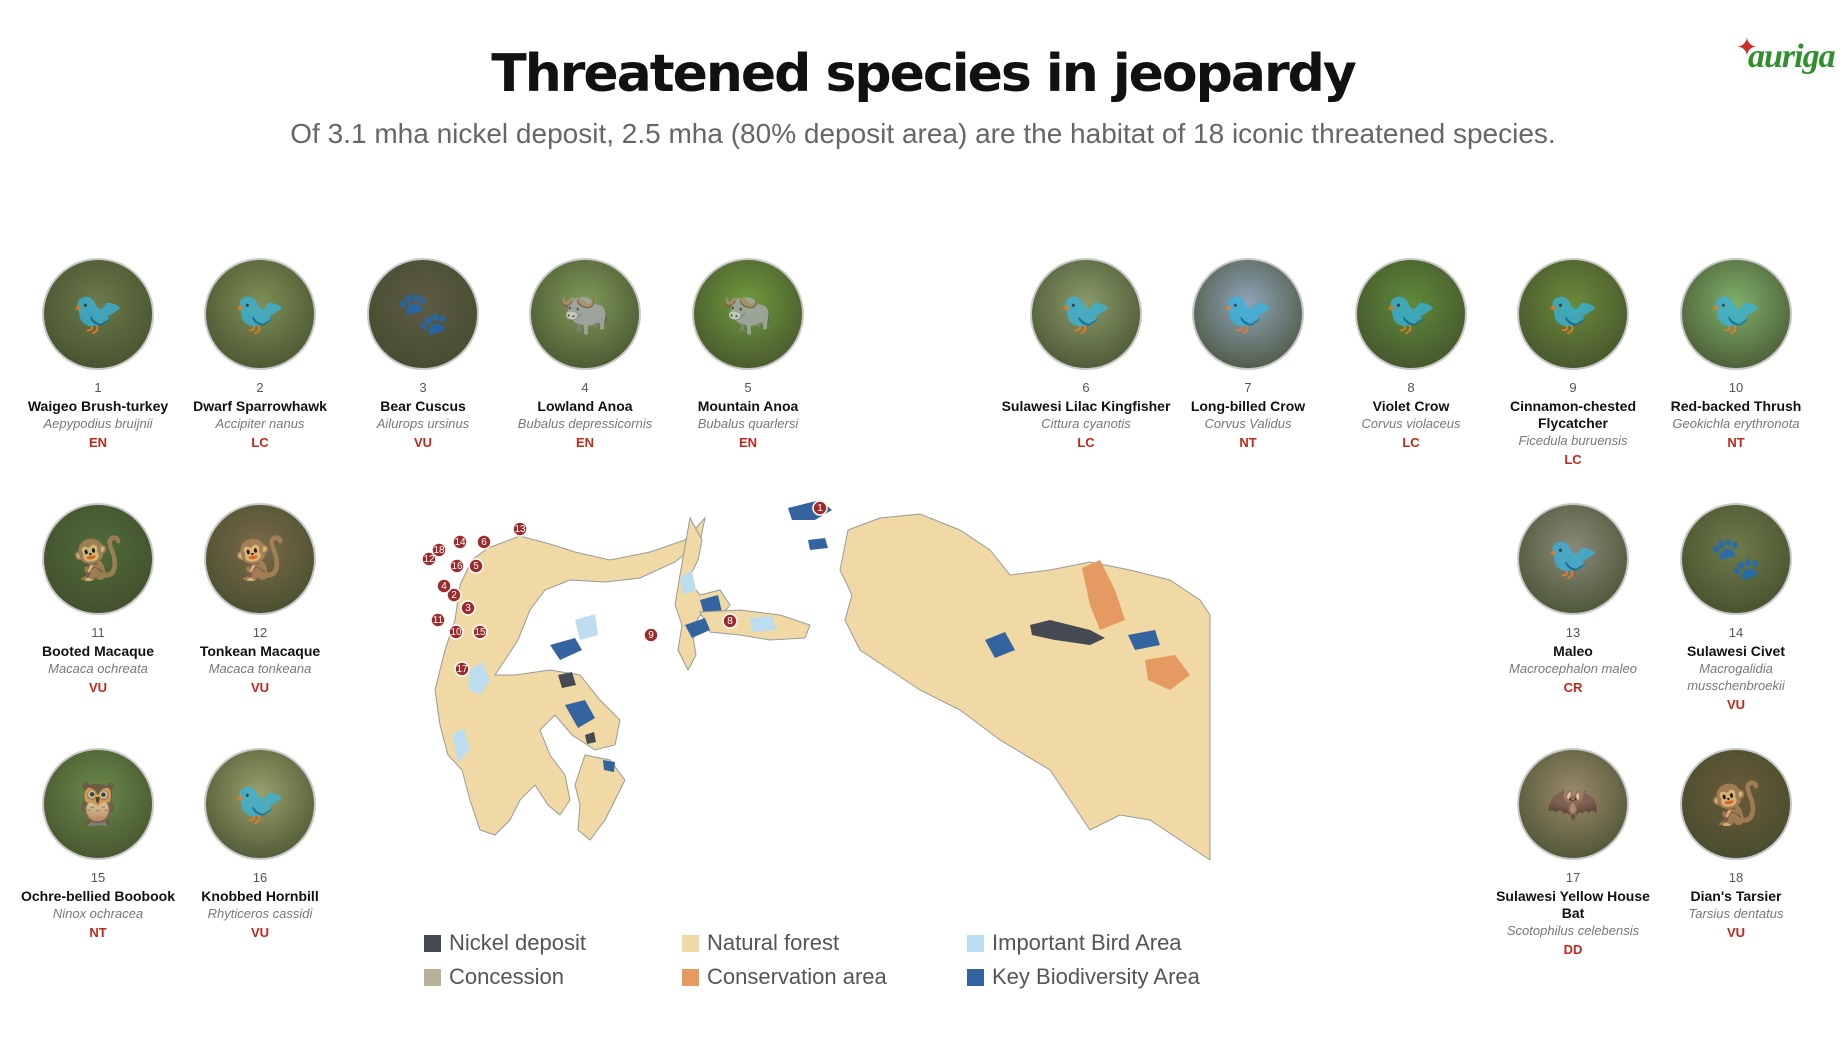 The width and height of the screenshot is (1846, 1042). I want to click on halmahera-iba, so click(688, 582).